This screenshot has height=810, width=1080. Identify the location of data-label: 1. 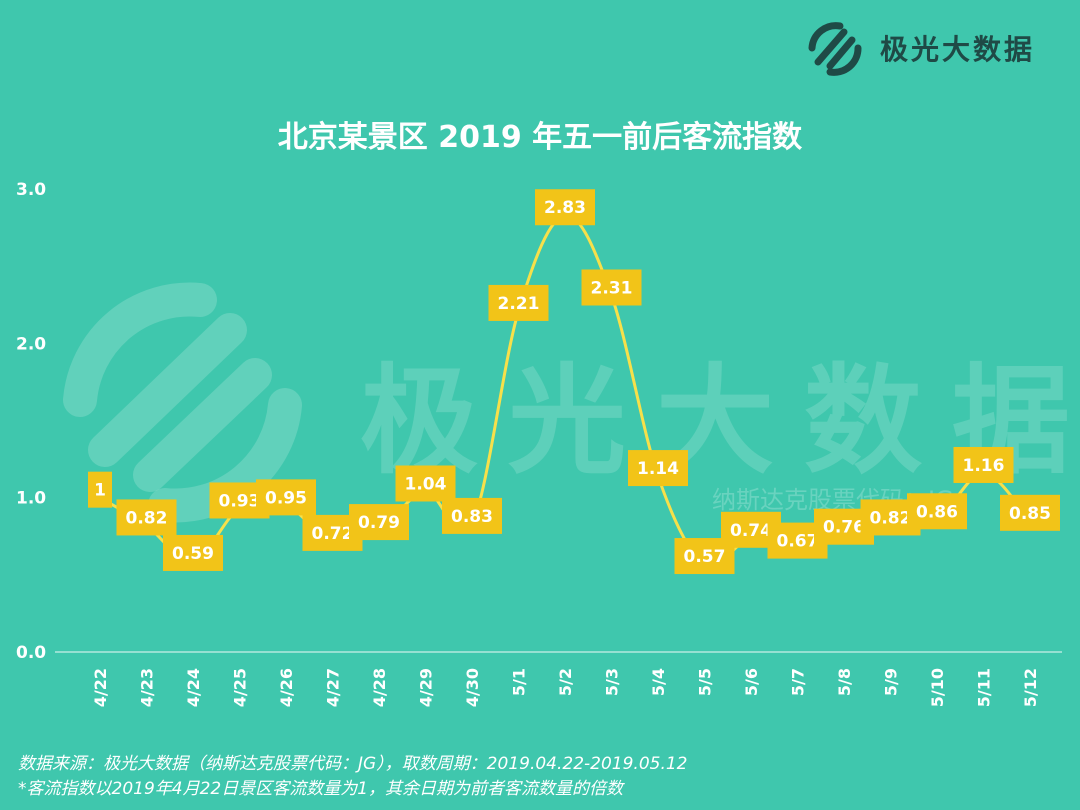
(100, 489).